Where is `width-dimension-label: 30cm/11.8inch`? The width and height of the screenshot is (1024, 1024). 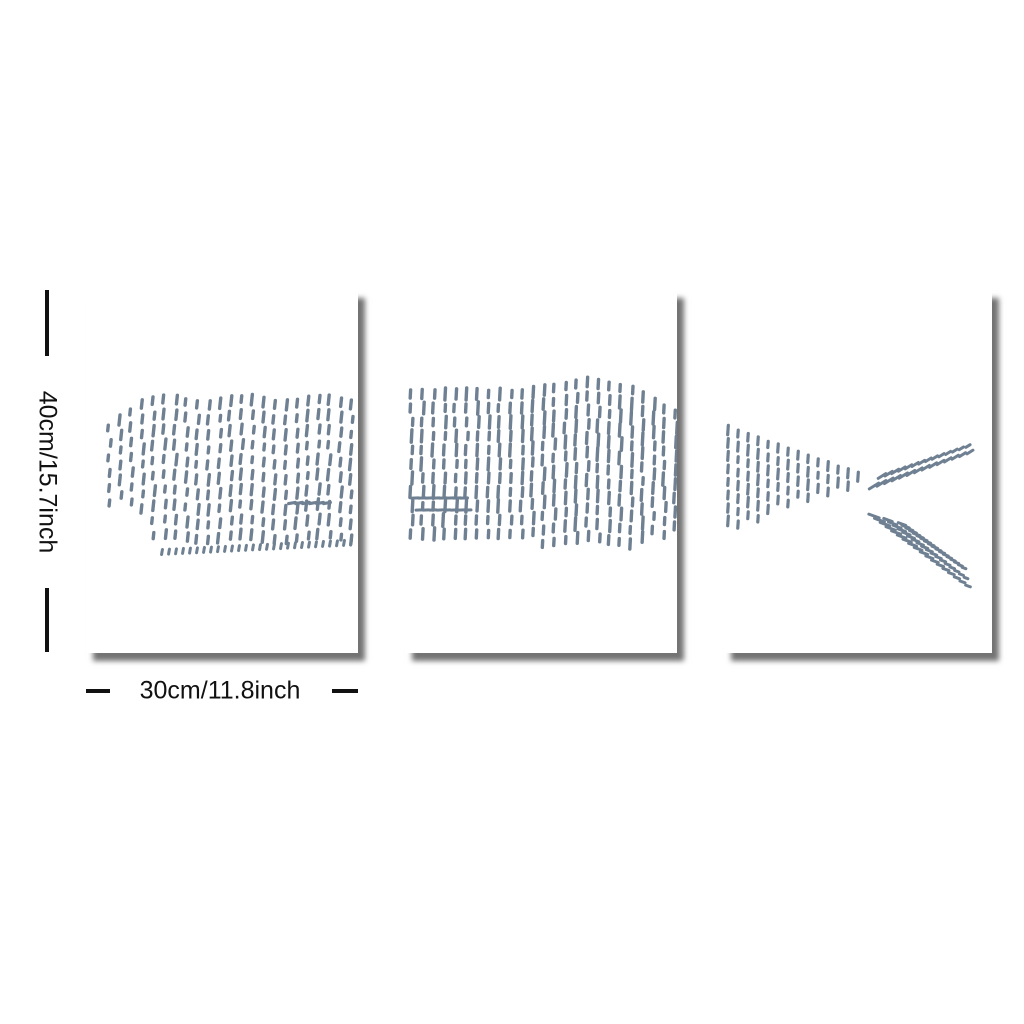 width-dimension-label: 30cm/11.8inch is located at coordinates (220, 690).